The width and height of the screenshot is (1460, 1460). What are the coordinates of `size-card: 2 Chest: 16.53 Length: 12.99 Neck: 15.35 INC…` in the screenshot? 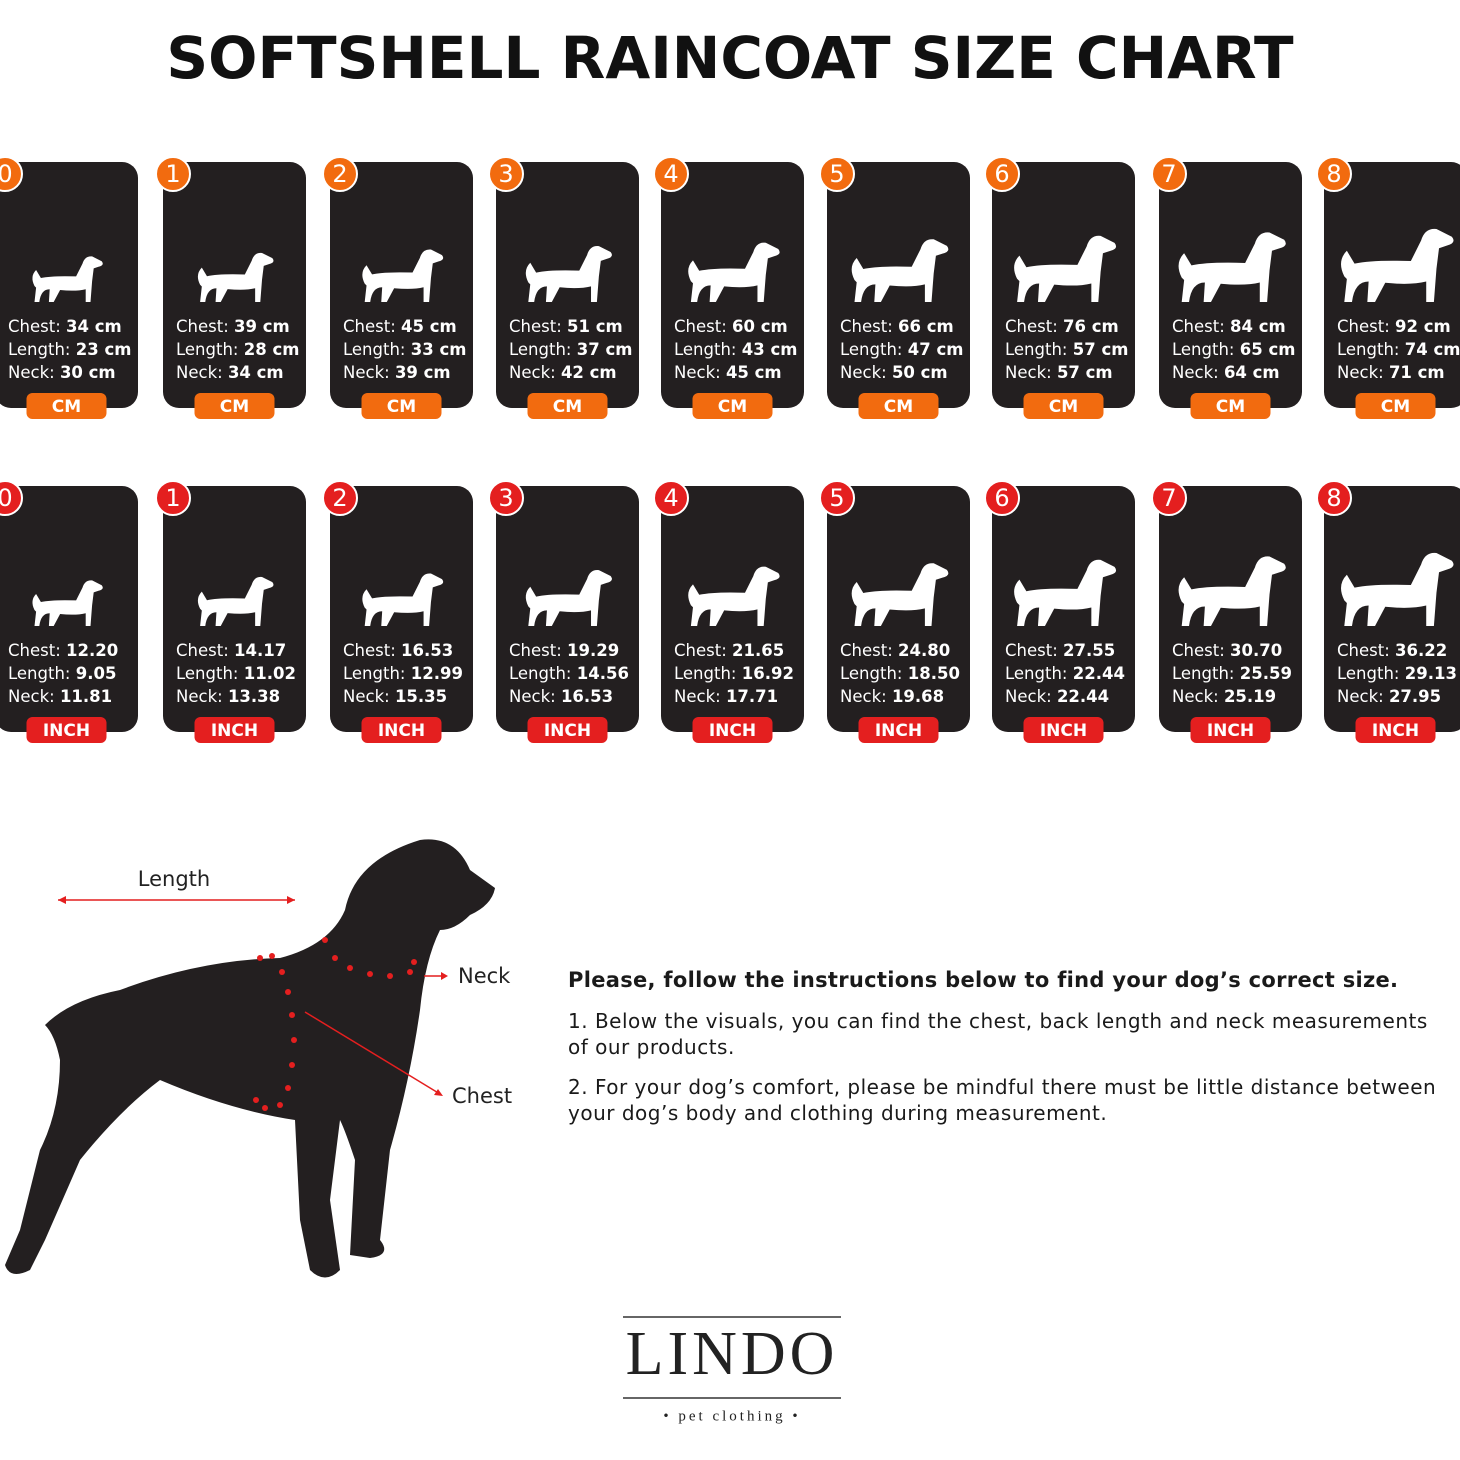 It's located at (397, 611).